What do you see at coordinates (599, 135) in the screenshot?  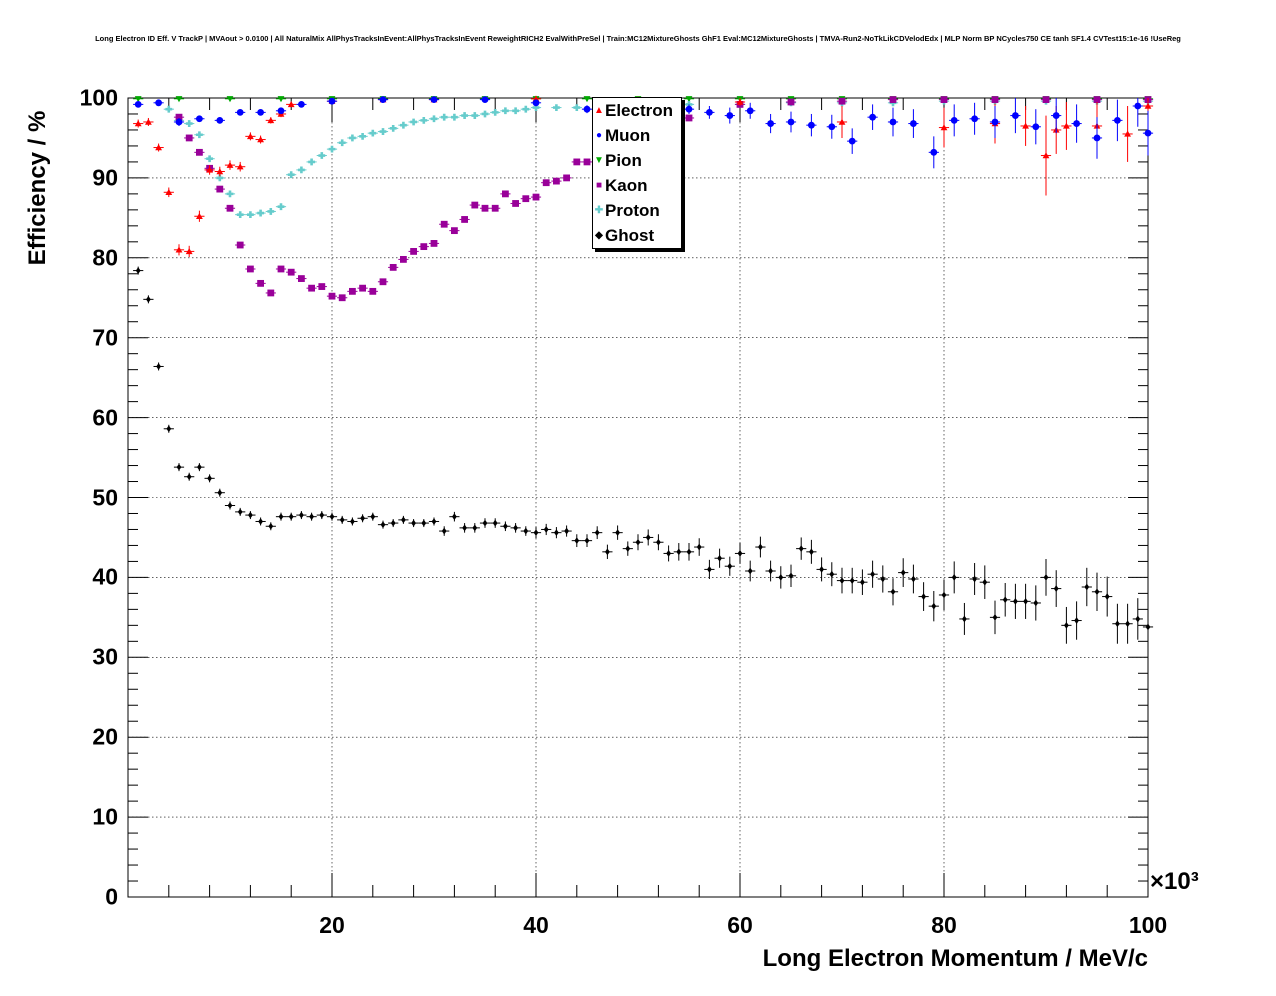 I see `legend-marker-icon: ●` at bounding box center [599, 135].